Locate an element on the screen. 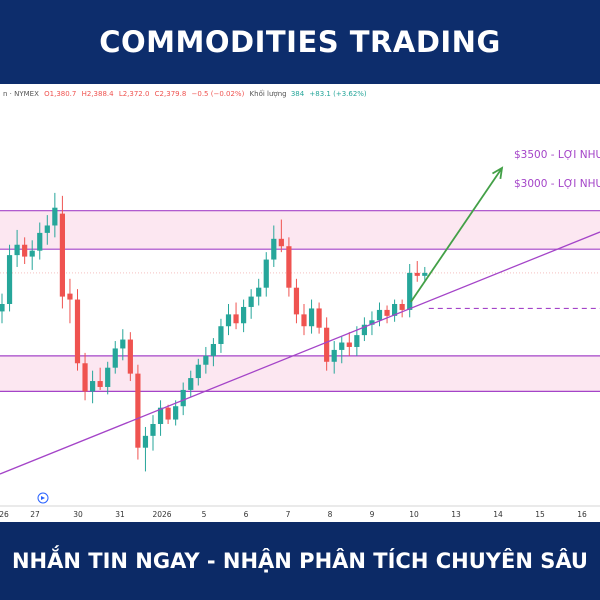 The width and height of the screenshot is (600, 600). x-tick-label: 7 is located at coordinates (288, 514).